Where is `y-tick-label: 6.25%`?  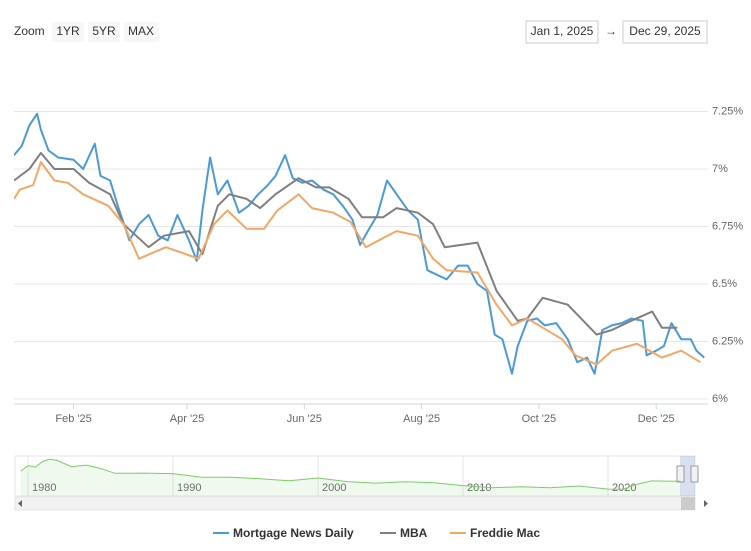 y-tick-label: 6.25% is located at coordinates (727, 341).